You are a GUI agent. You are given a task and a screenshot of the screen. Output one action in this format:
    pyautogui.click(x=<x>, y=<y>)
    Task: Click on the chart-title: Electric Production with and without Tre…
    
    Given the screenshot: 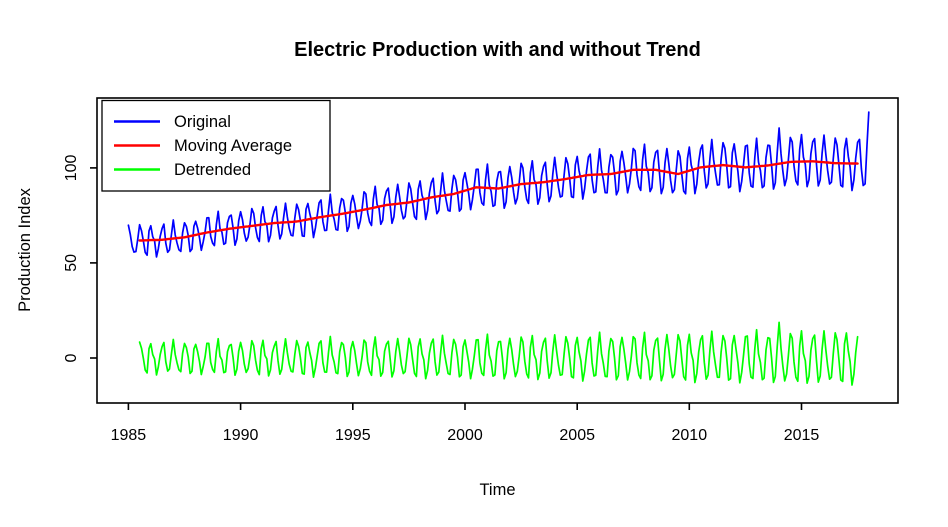 What is the action you would take?
    pyautogui.click(x=497, y=50)
    